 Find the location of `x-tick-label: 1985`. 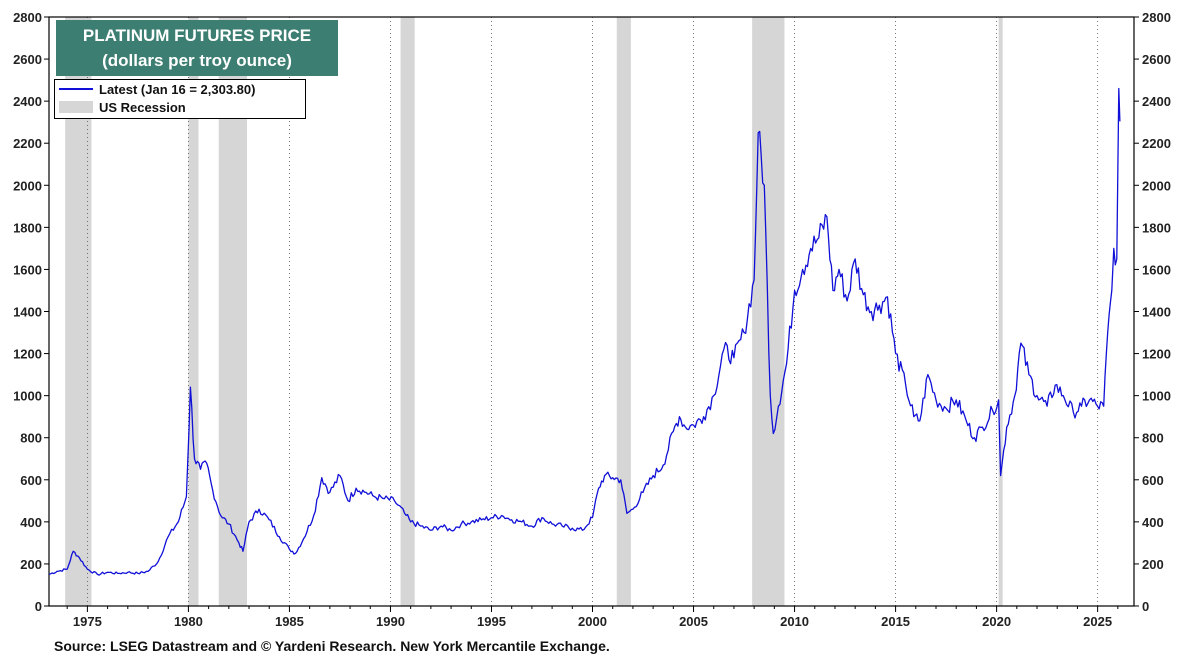

x-tick-label: 1985 is located at coordinates (289, 621).